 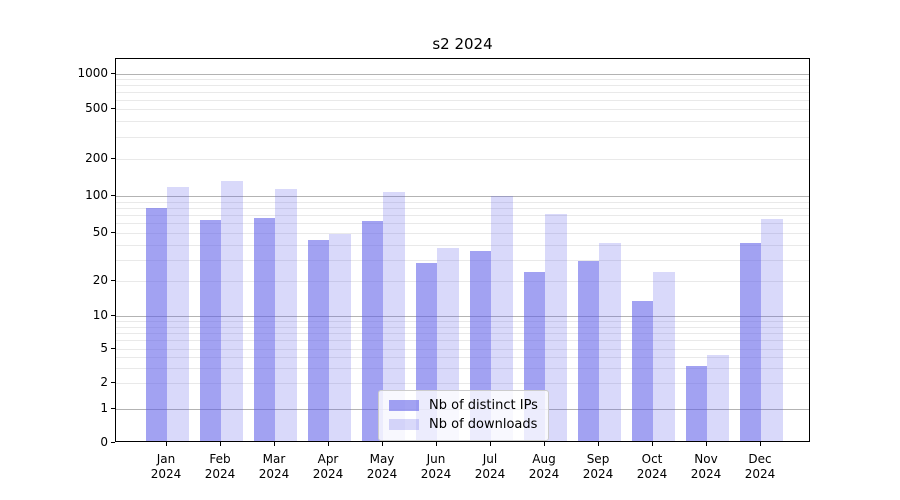 I want to click on legend-swatch-downloads, so click(x=404, y=424).